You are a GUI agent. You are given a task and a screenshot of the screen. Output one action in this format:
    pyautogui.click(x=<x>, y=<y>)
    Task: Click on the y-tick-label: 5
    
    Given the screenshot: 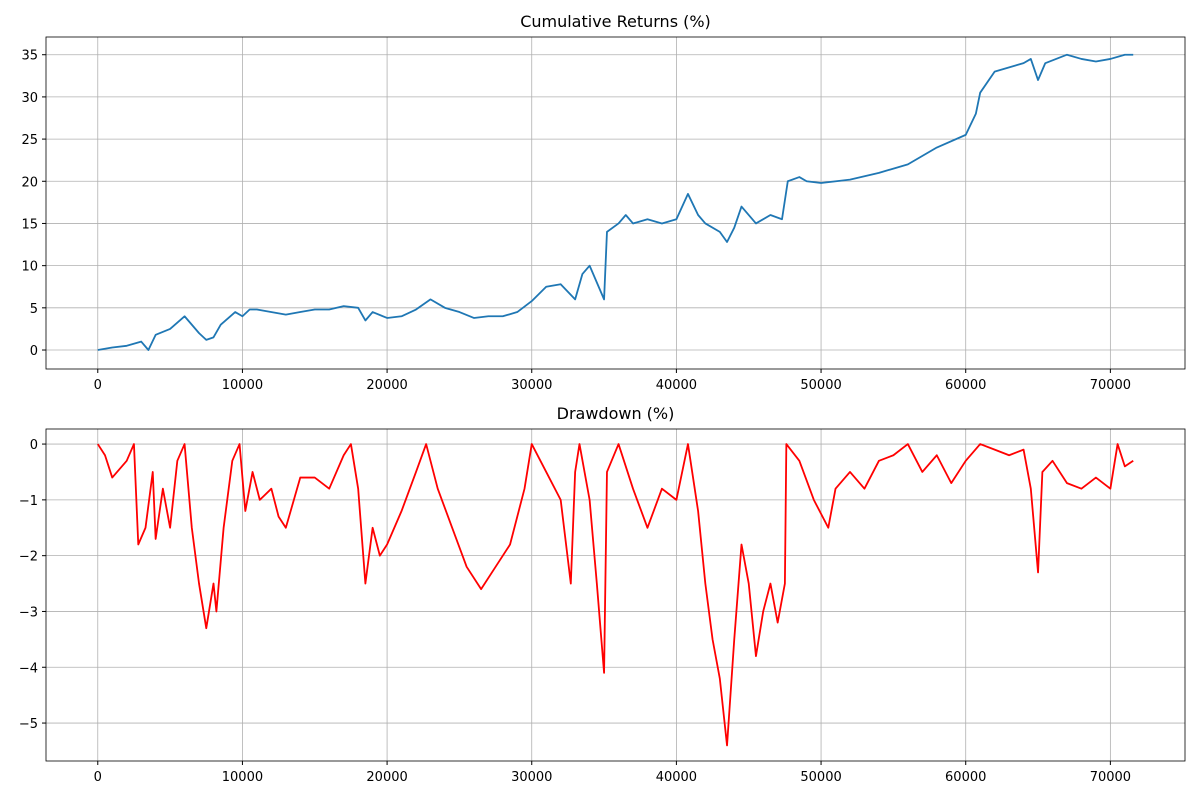 What is the action you would take?
    pyautogui.click(x=34, y=309)
    